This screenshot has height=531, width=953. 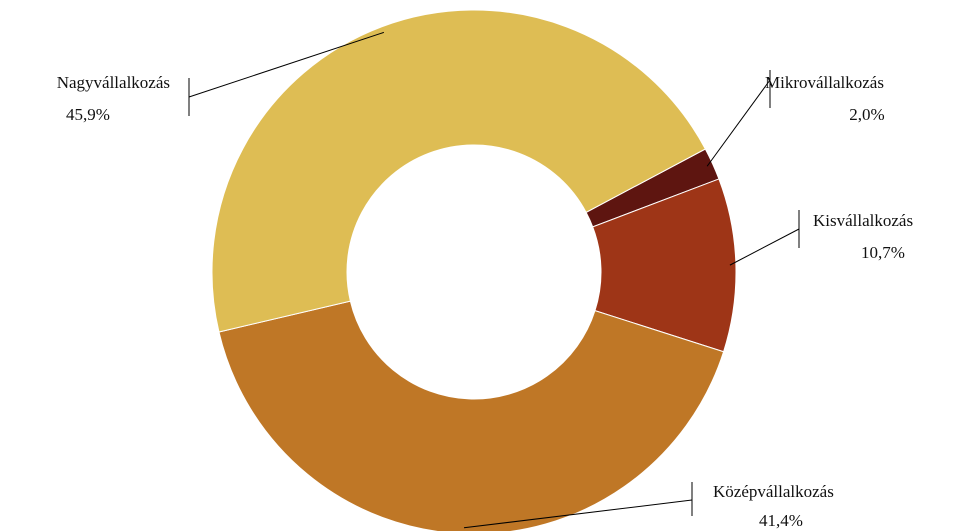 I want to click on slice-label-value-kisvallalkozas: 10,7%, so click(x=883, y=252).